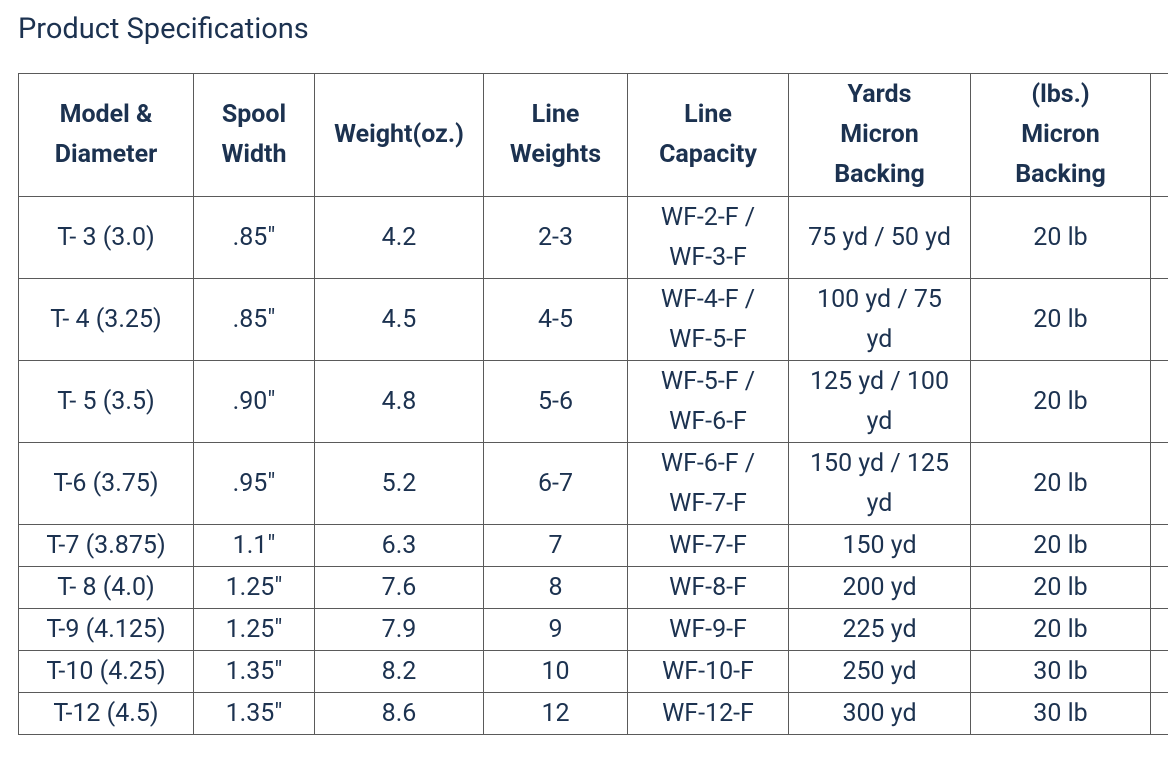 This screenshot has width=1168, height=772. What do you see at coordinates (555, 629) in the screenshot?
I see `table-cell: 9` at bounding box center [555, 629].